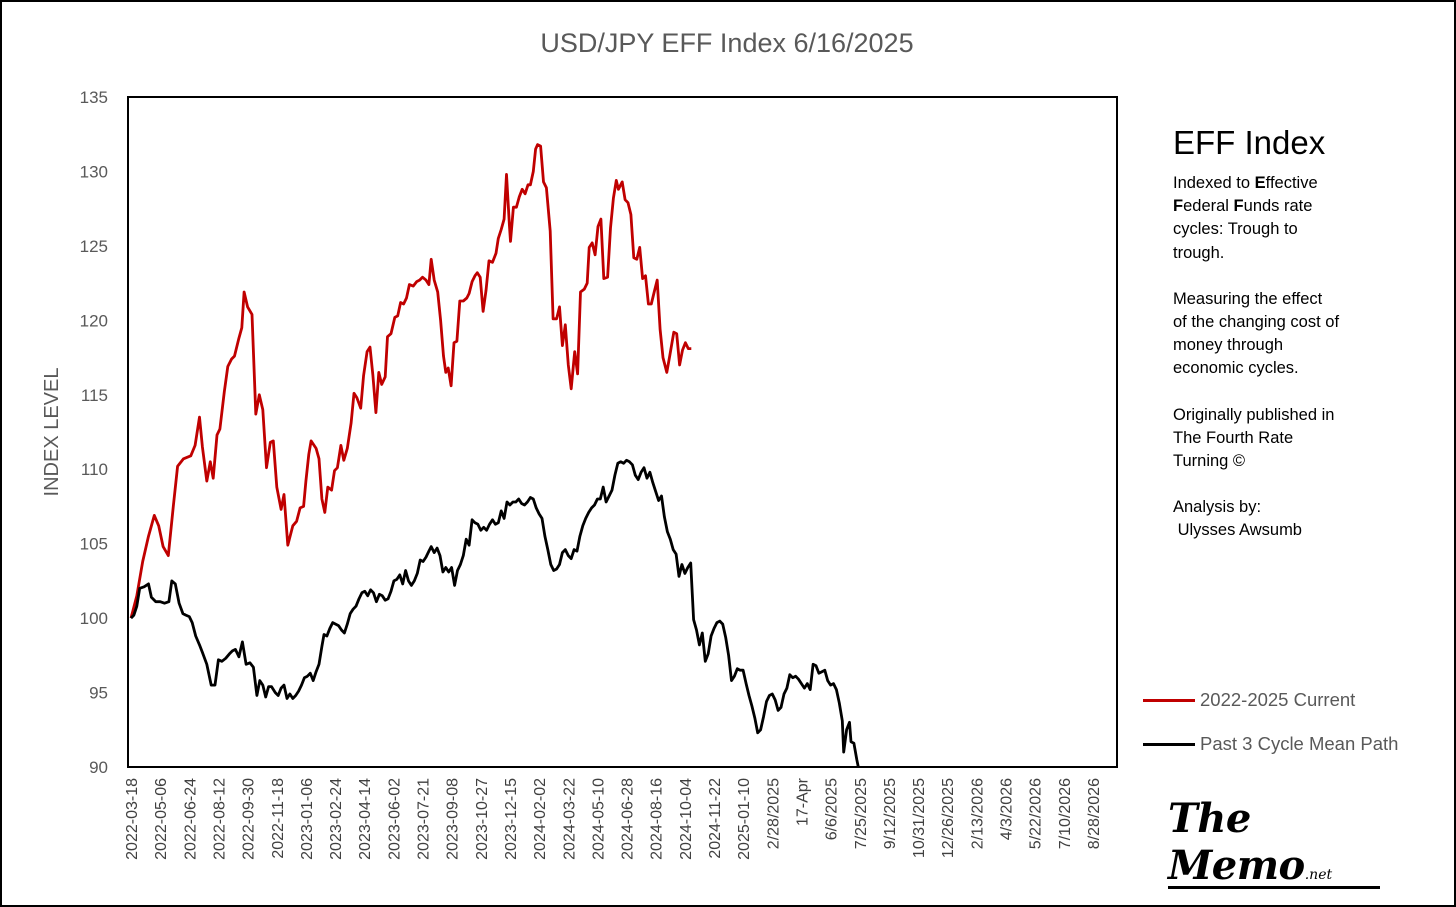 The width and height of the screenshot is (1456, 907). Describe the element at coordinates (1065, 813) in the screenshot. I see `x-tick-label: 7/10/2026` at that location.